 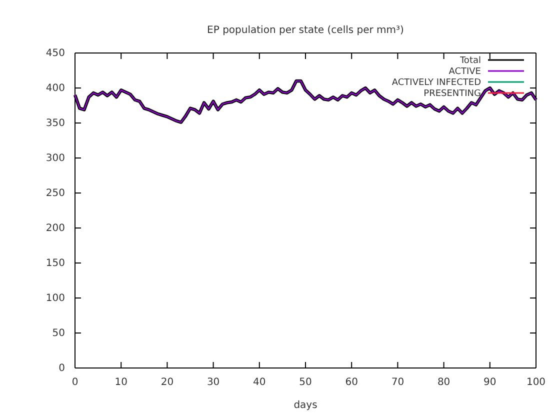 I want to click on x-tick-label: 0, so click(x=75, y=382).